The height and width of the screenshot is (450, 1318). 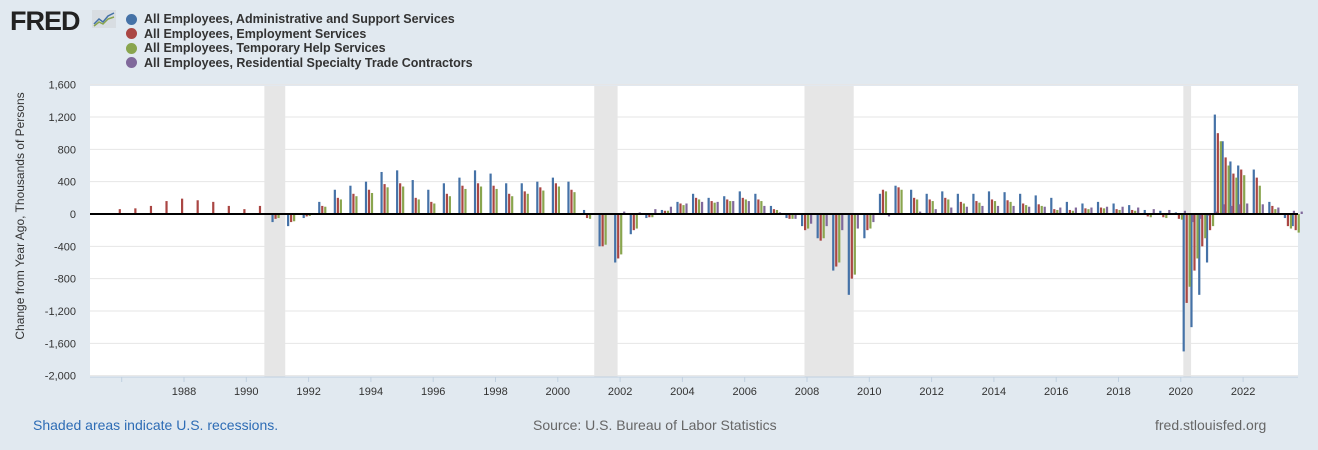 What do you see at coordinates (156, 425) in the screenshot?
I see `recession-note-link: Shaded areas indicate U.S. recessions.` at bounding box center [156, 425].